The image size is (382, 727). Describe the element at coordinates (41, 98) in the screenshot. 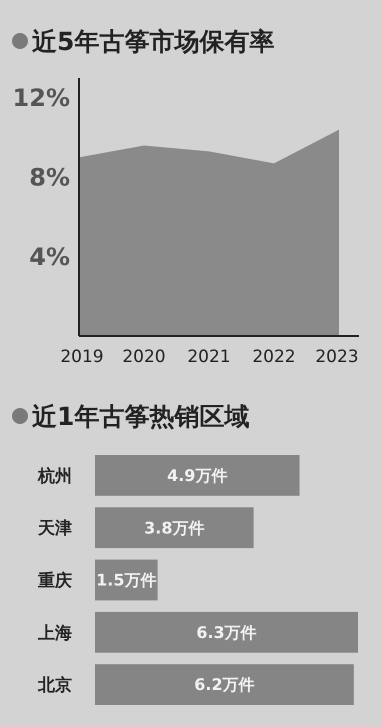

I see `y-tick-label: 12%` at that location.